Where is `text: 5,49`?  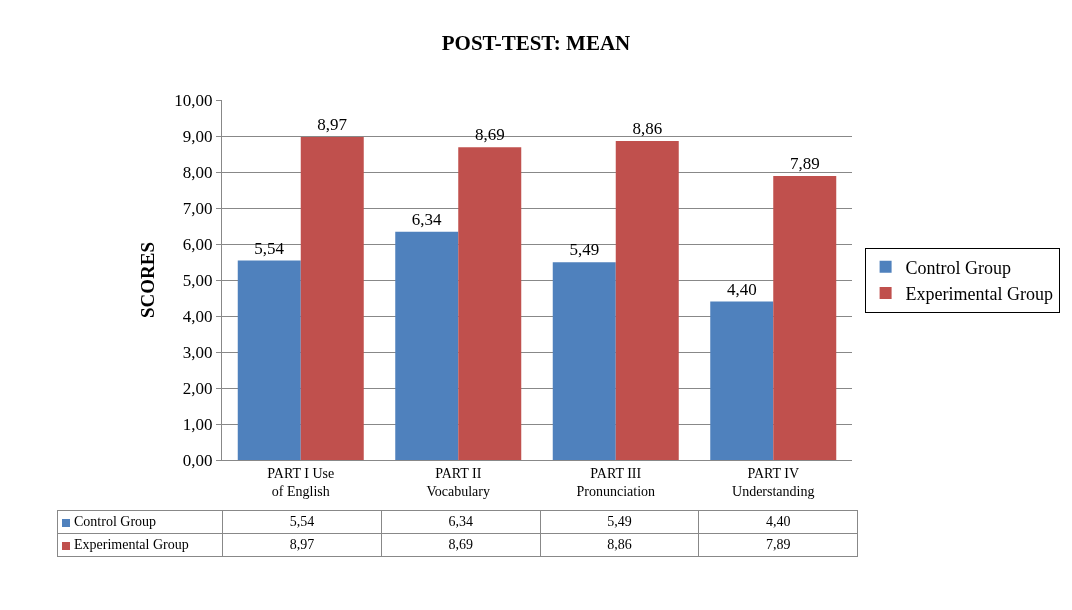
text: 5,49 is located at coordinates (584, 250).